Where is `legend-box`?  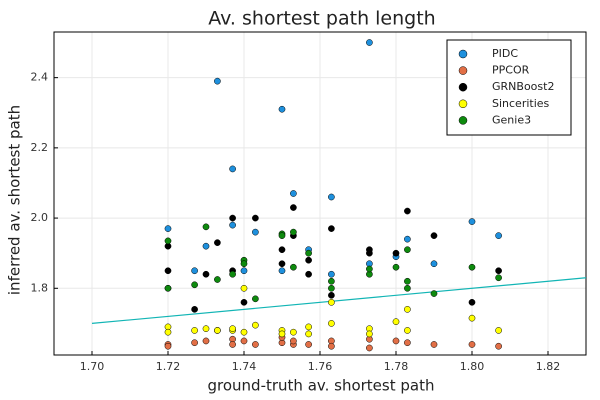
legend-box is located at coordinates (509, 87).